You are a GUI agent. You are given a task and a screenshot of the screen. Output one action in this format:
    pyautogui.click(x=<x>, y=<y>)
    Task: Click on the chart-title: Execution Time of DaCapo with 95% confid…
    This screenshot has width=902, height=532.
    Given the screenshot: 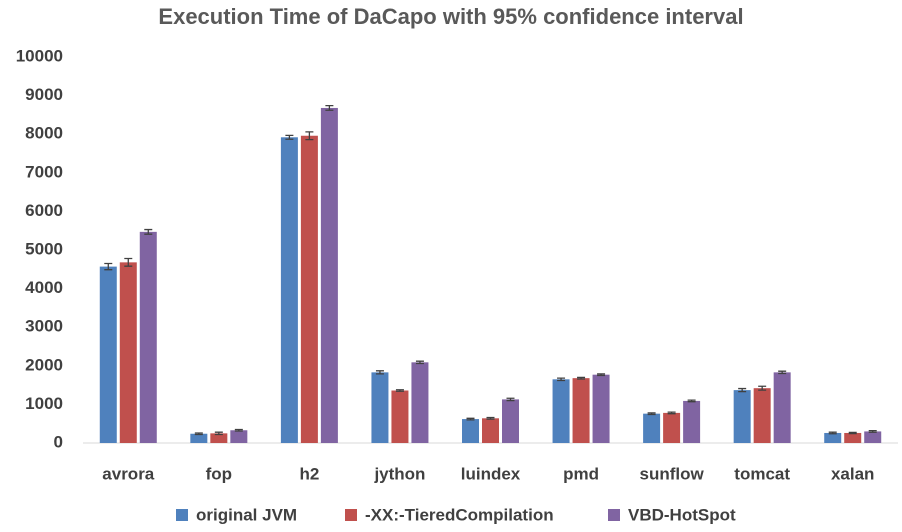 What is the action you would take?
    pyautogui.click(x=450, y=16)
    